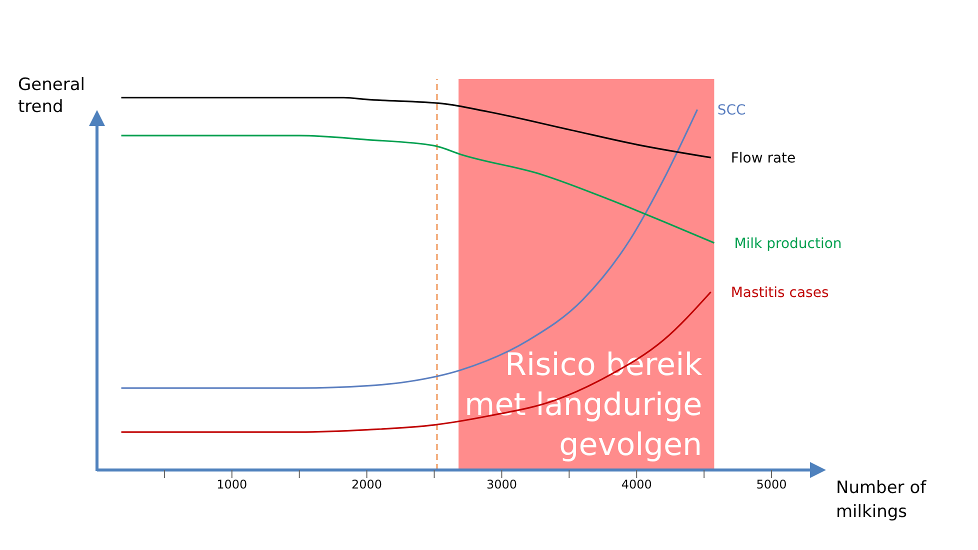 Image resolution: width=978 pixels, height=550 pixels. I want to click on x-tick-label: 1000, so click(232, 485).